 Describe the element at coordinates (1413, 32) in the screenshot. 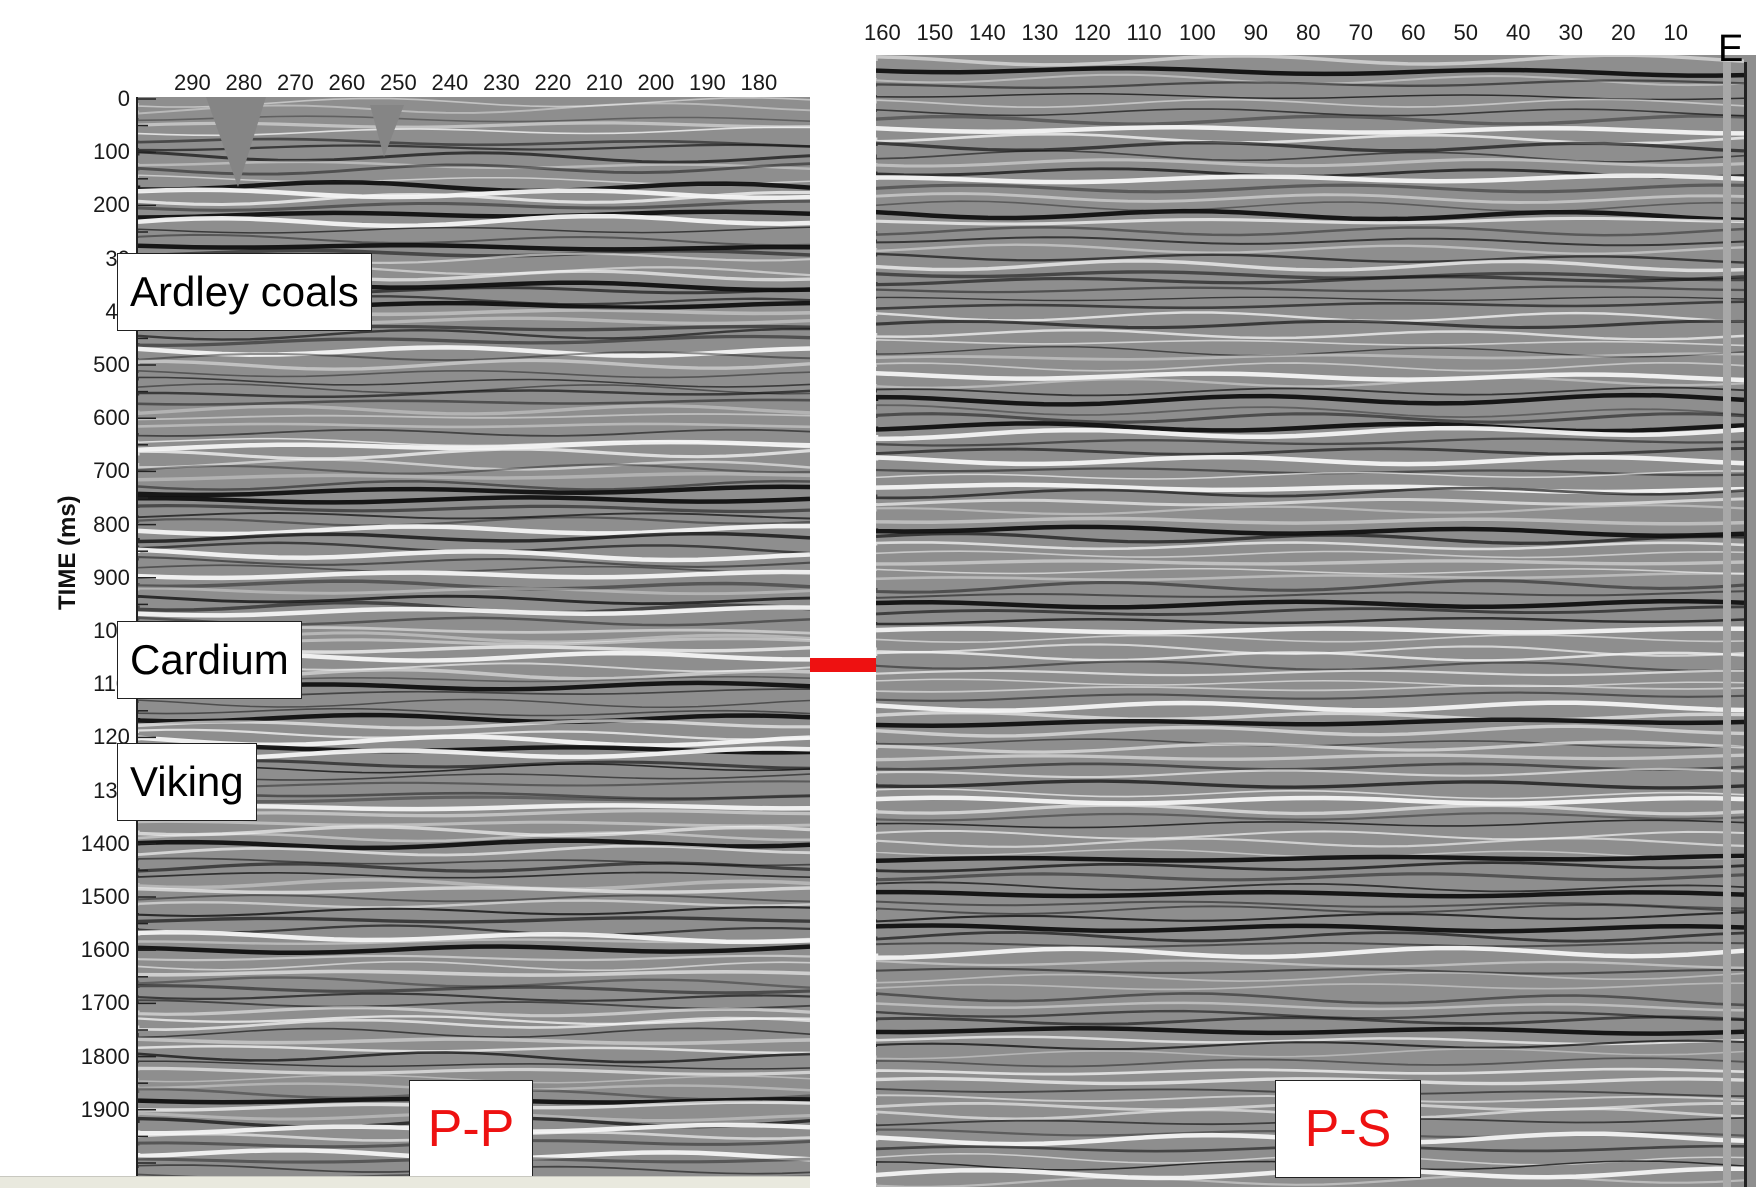

I see `ps-cdp-tick-label: 60` at that location.